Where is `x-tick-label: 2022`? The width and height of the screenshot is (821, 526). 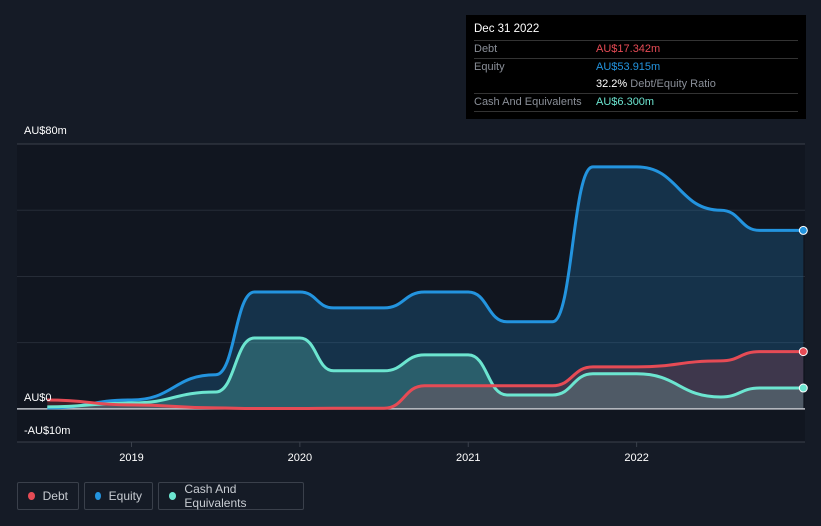
x-tick-label: 2022 is located at coordinates (636, 458).